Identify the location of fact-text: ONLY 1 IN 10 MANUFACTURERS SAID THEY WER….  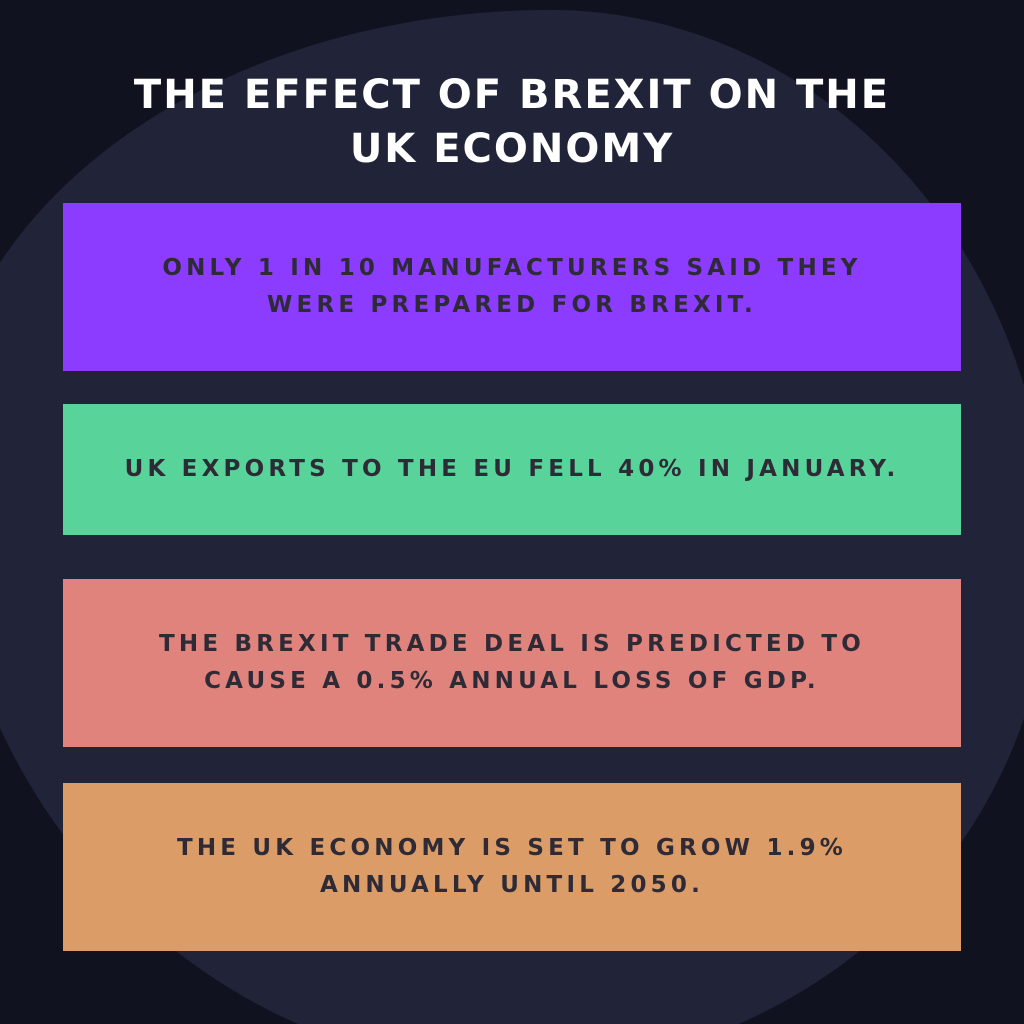
(511, 287).